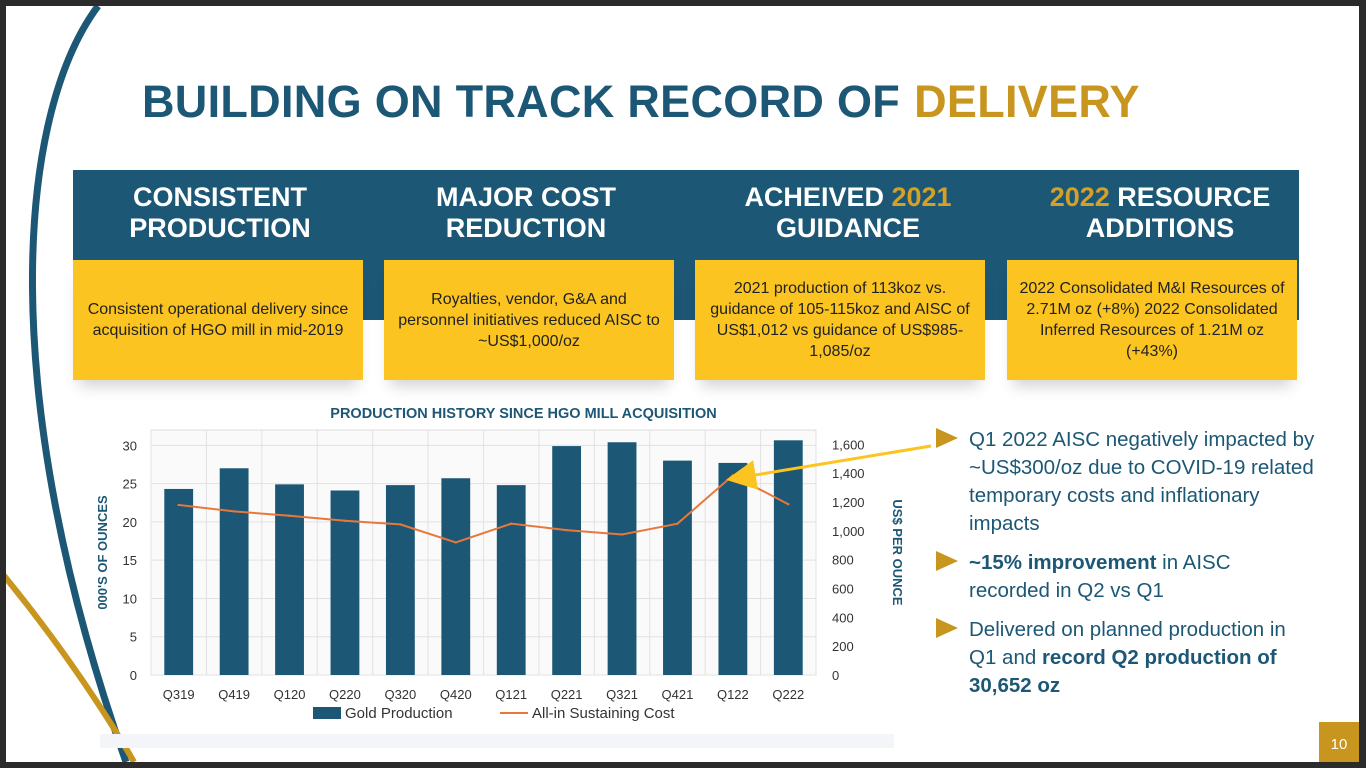  What do you see at coordinates (835, 675) in the screenshot?
I see `y2-tick-label: 0` at bounding box center [835, 675].